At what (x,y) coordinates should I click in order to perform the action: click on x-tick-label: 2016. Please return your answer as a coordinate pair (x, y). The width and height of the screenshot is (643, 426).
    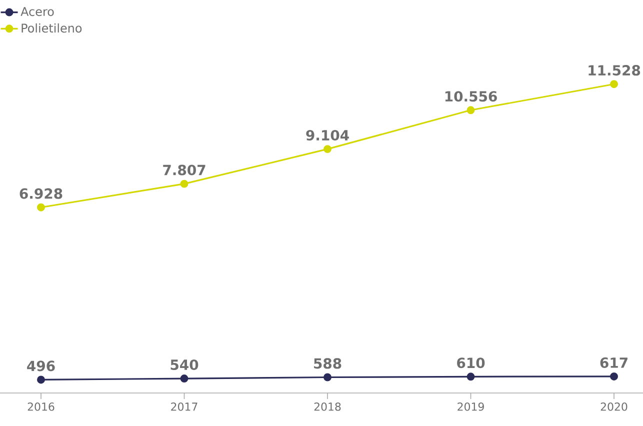
    Looking at the image, I should click on (41, 406).